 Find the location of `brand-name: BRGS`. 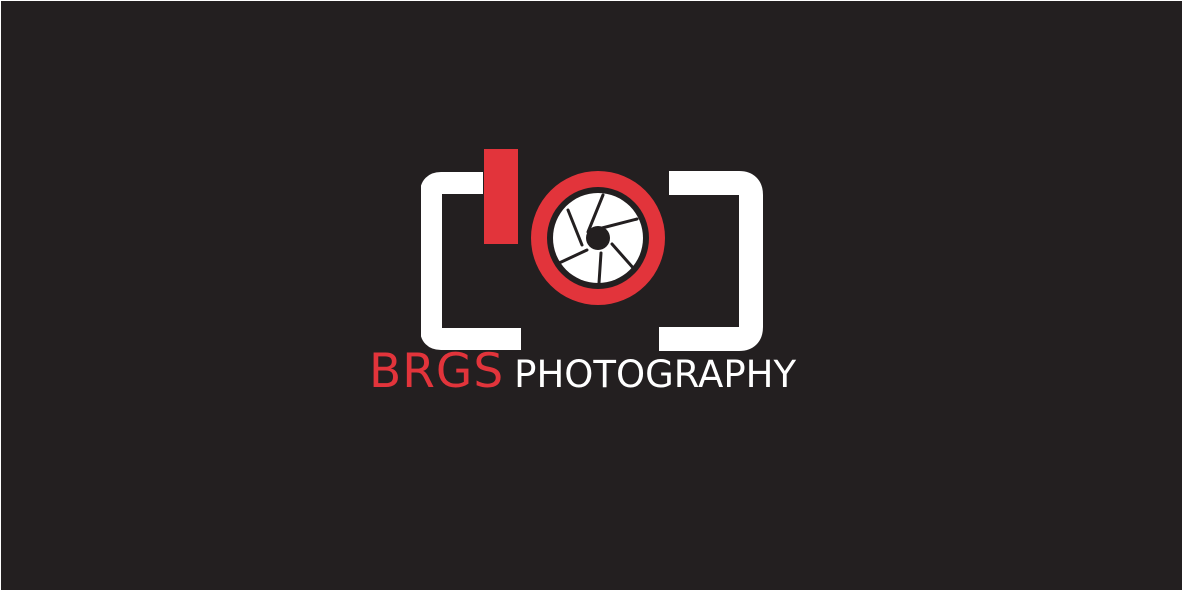

brand-name: BRGS is located at coordinates (437, 371).